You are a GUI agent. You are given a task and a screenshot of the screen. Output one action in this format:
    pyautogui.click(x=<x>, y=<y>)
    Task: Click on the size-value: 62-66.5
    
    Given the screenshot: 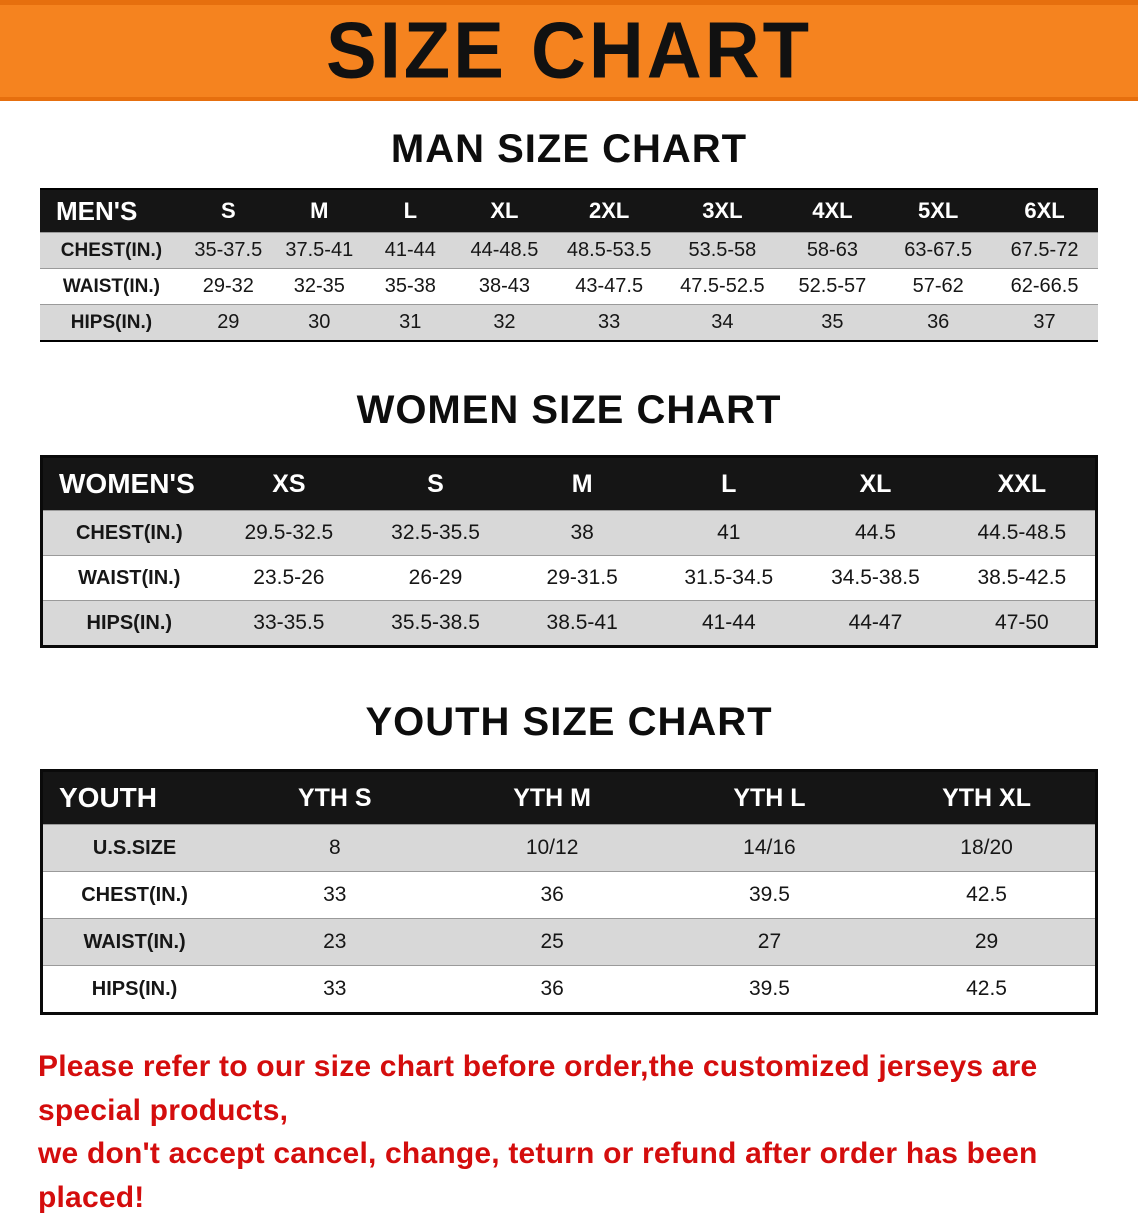 What is the action you would take?
    pyautogui.click(x=1044, y=286)
    